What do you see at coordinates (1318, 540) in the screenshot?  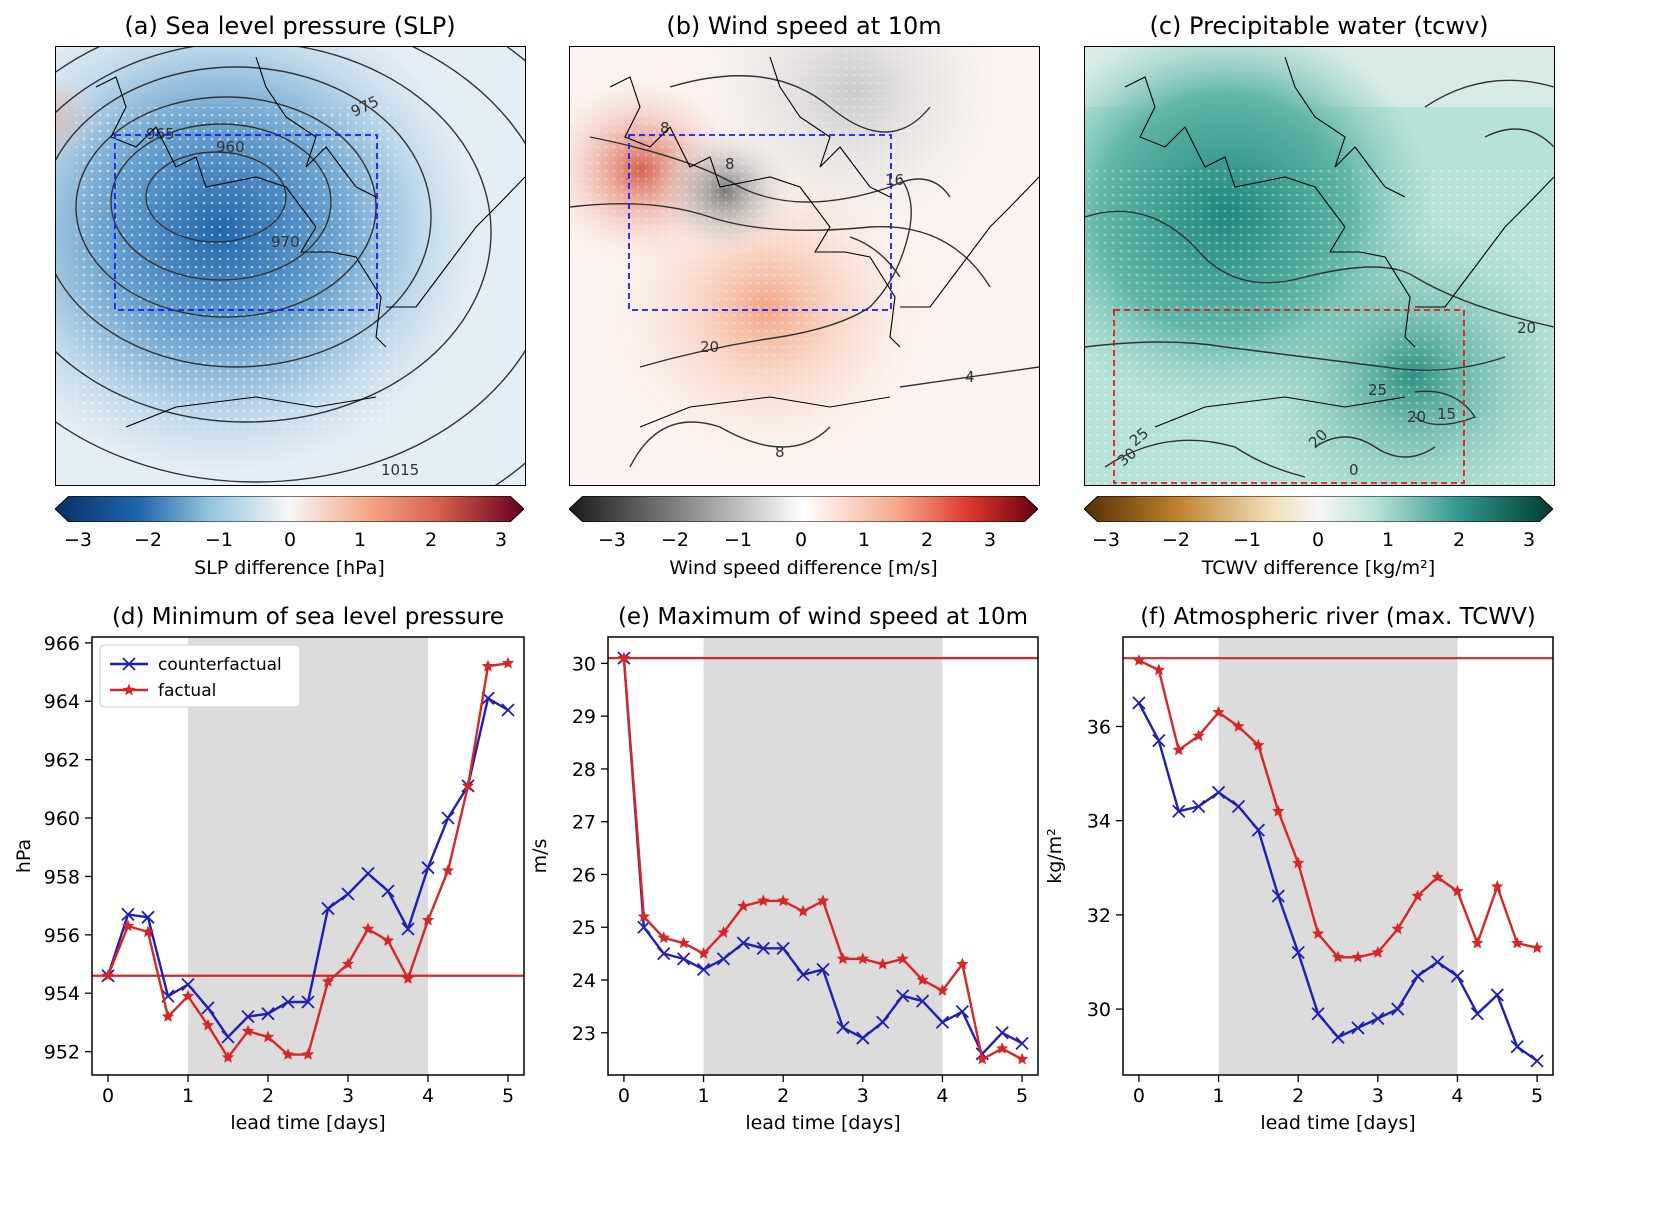 I see `colorbar-tick: 0` at bounding box center [1318, 540].